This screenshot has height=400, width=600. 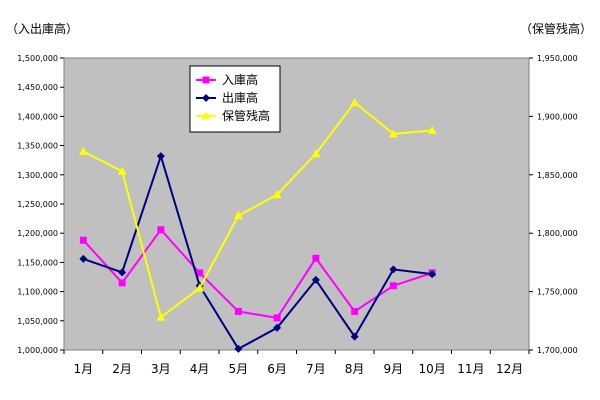 What do you see at coordinates (161, 369) in the screenshot?
I see `x-tick-label: 3月` at bounding box center [161, 369].